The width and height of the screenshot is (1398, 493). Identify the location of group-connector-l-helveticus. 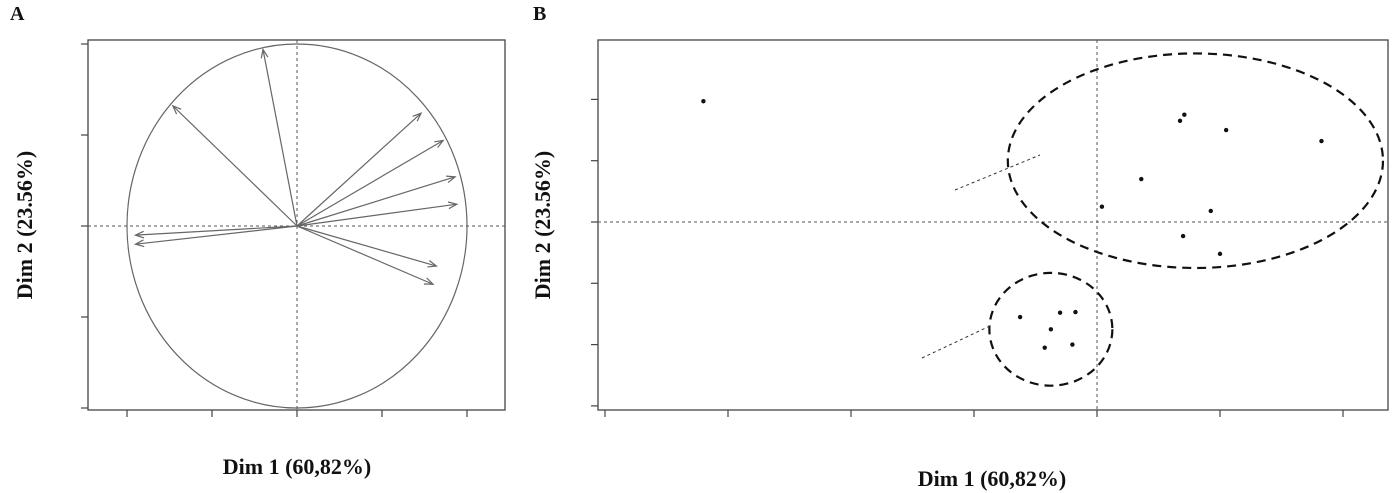
(997, 172).